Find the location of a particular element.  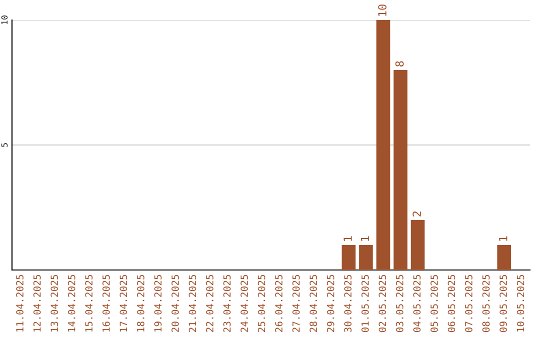

data-label: 10 is located at coordinates (382, 10).